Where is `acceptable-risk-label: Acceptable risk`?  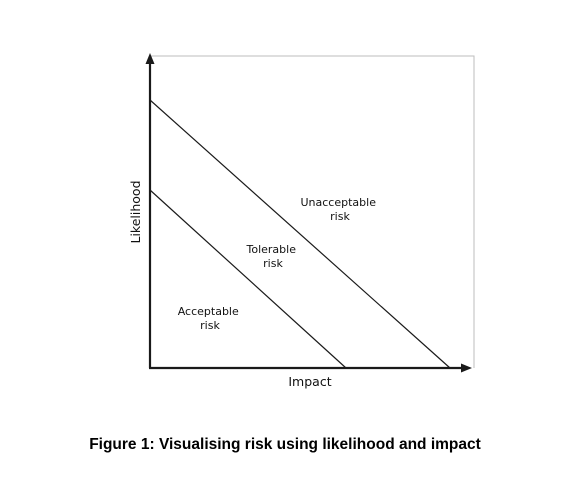
acceptable-risk-label: Acceptable risk is located at coordinates (210, 318).